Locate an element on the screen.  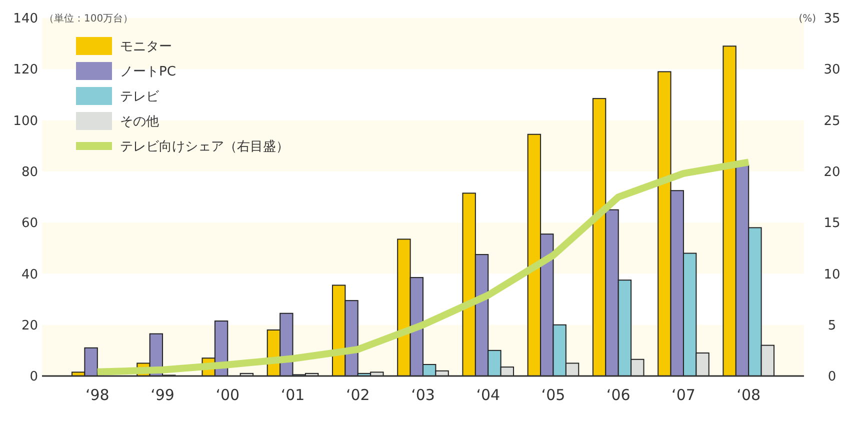
legend-label: モニター is located at coordinates (146, 47).